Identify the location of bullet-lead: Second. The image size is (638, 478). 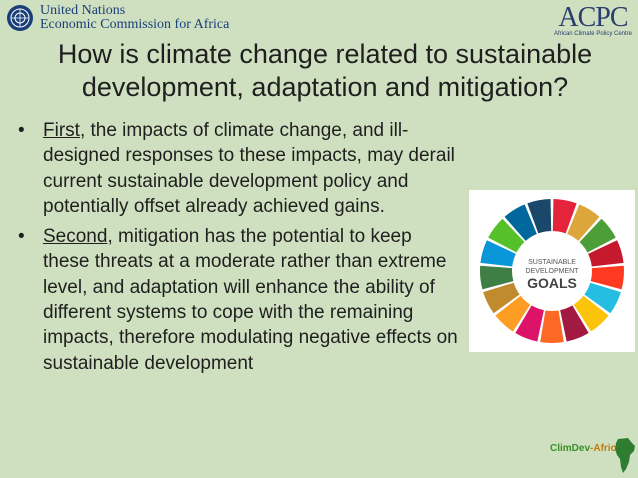
(75, 237).